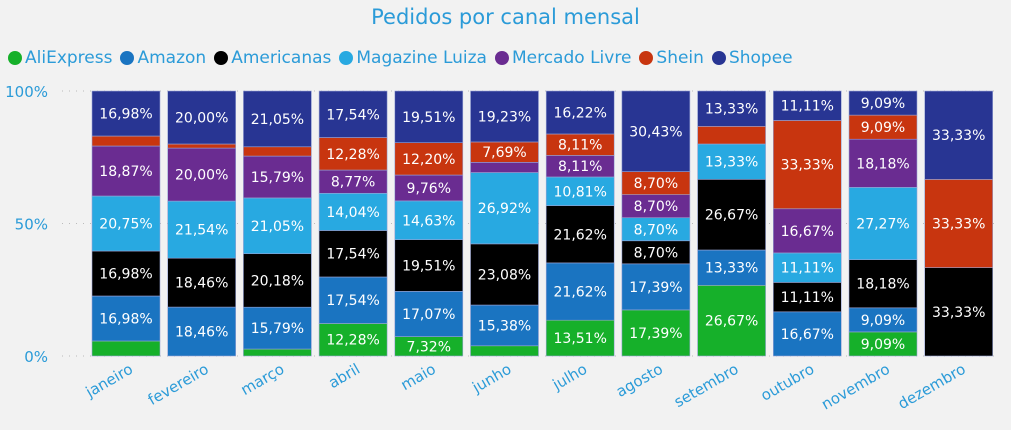  I want to click on data-label: 18,87%, so click(125, 172).